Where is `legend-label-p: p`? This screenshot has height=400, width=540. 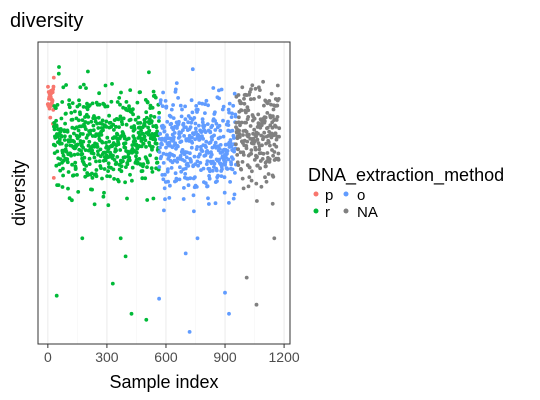 legend-label-p: p is located at coordinates (329, 195).